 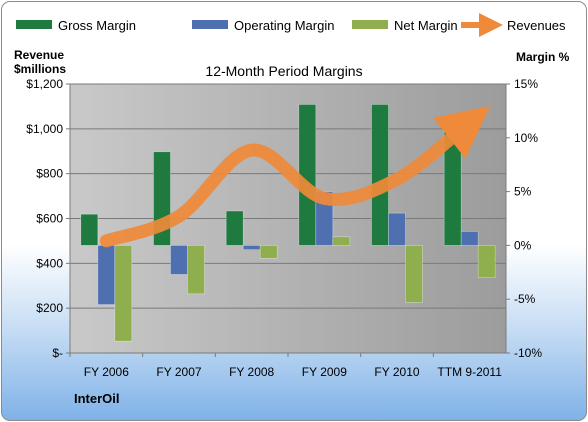 What do you see at coordinates (543, 57) in the screenshot?
I see `right-axis-label: Margin %` at bounding box center [543, 57].